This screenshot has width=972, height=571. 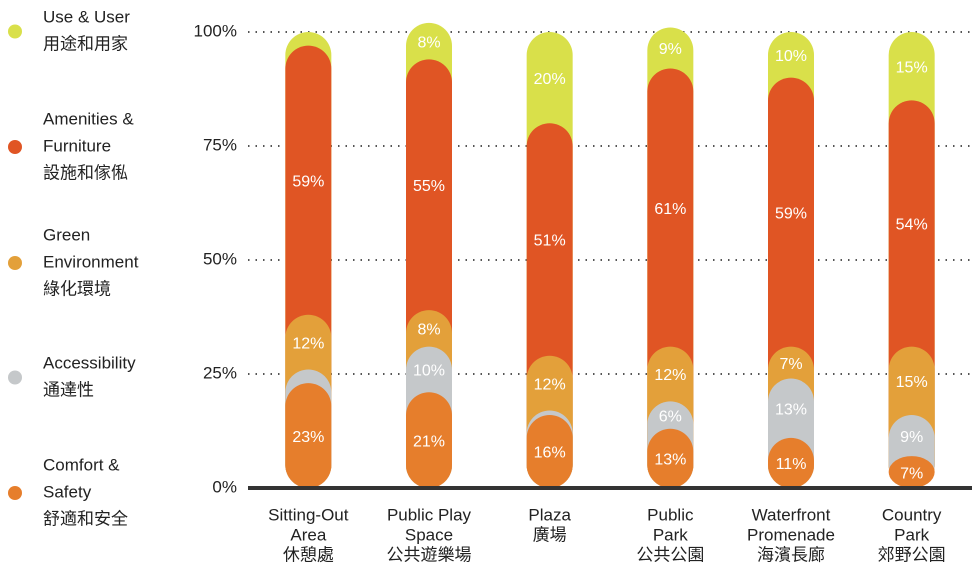 I want to click on y-tick-label: 25%, so click(x=220, y=372).